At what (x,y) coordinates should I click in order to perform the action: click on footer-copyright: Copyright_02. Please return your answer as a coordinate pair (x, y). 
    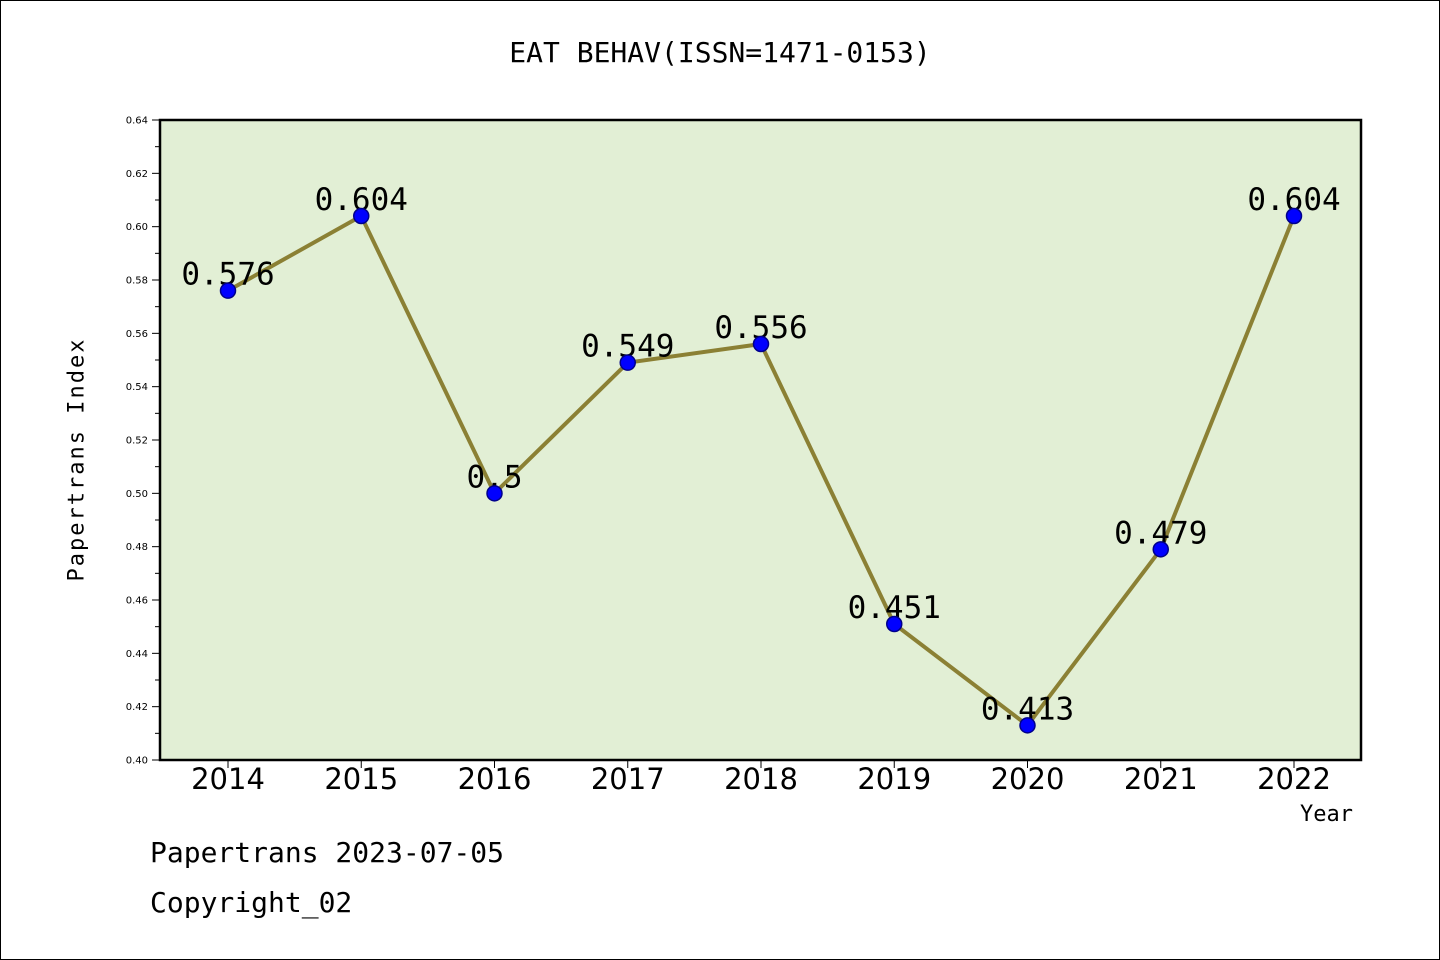
    Looking at the image, I should click on (251, 902).